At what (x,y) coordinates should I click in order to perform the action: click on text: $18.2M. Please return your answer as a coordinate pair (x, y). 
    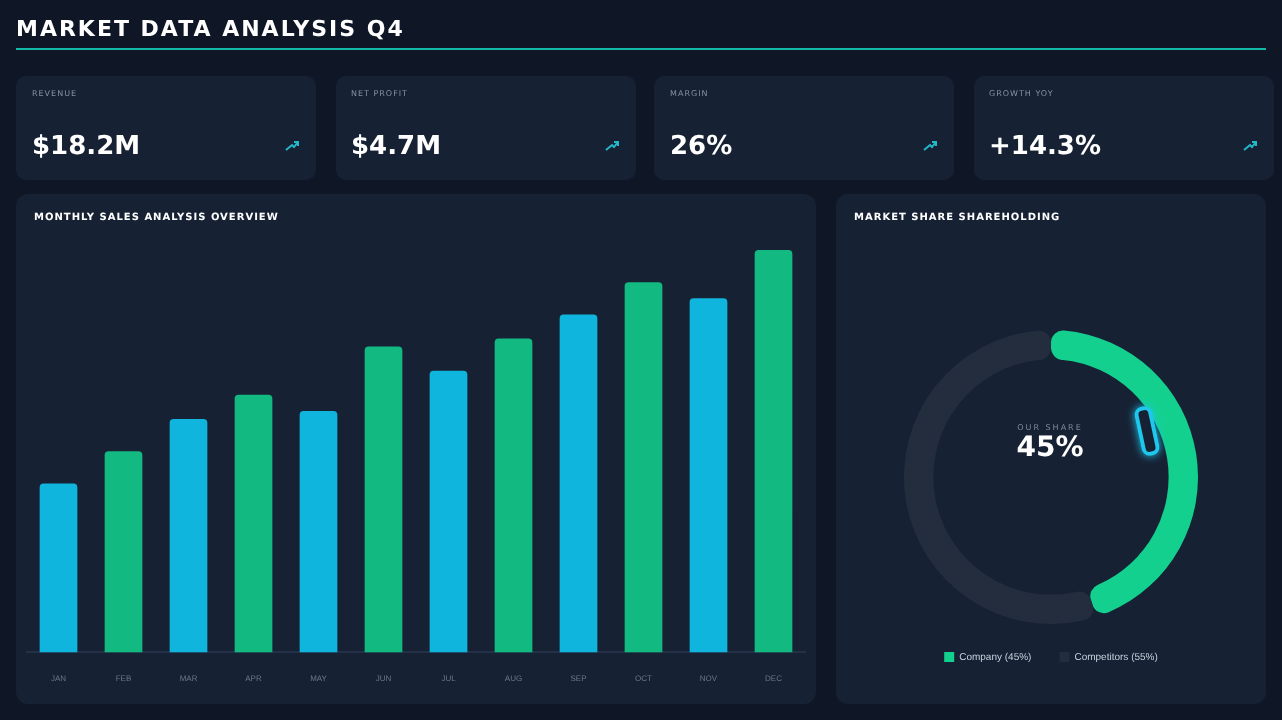
    Looking at the image, I should click on (86, 147).